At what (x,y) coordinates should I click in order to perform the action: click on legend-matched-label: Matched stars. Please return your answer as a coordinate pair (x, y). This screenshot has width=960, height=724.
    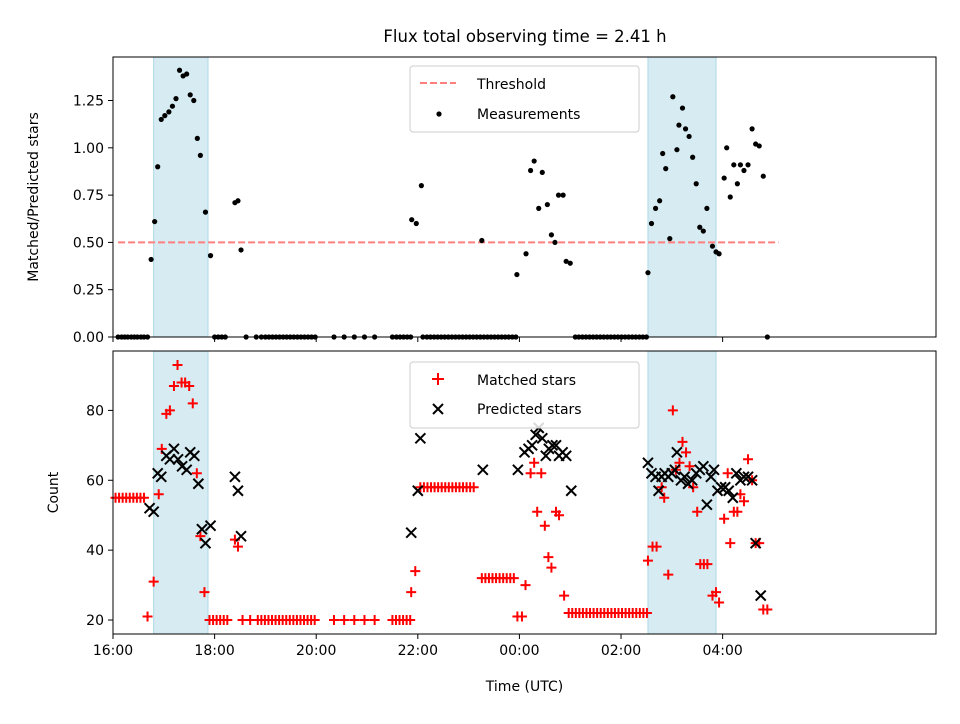
    Looking at the image, I should click on (526, 381).